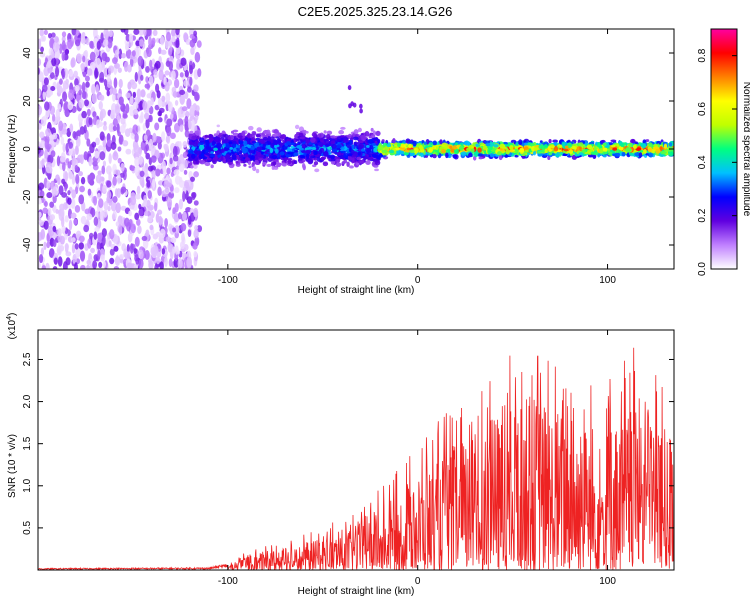  What do you see at coordinates (607, 280) in the screenshot?
I see `spectrogram-x-tick-label: 100` at bounding box center [607, 280].